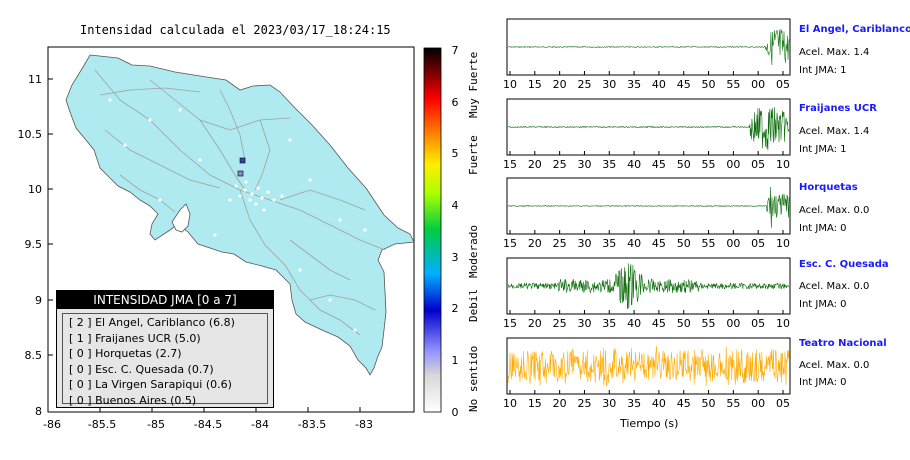 The image size is (910, 460). Describe the element at coordinates (242, 160) in the screenshot. I see `station-marker-el-angel` at that location.